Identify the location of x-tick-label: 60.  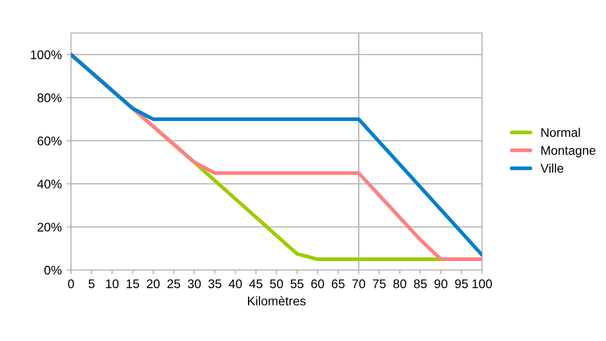
(317, 283).